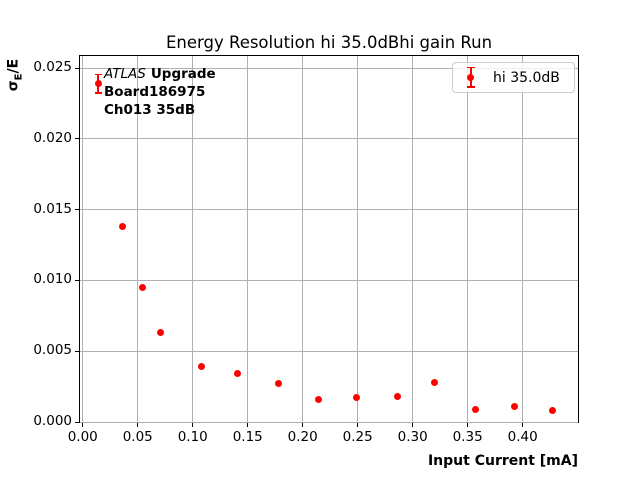  What do you see at coordinates (183, 74) in the screenshot?
I see `annotation-upgrade-label: Upgrade` at bounding box center [183, 74].